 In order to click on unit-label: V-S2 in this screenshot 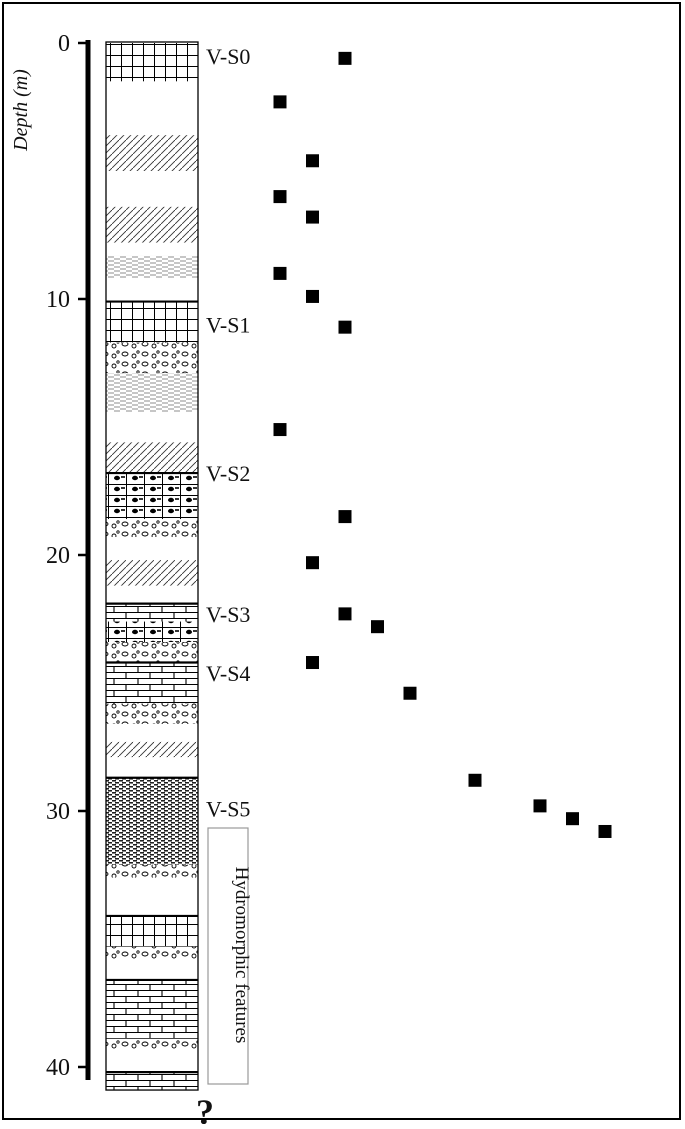, I will do `click(228, 473)`.